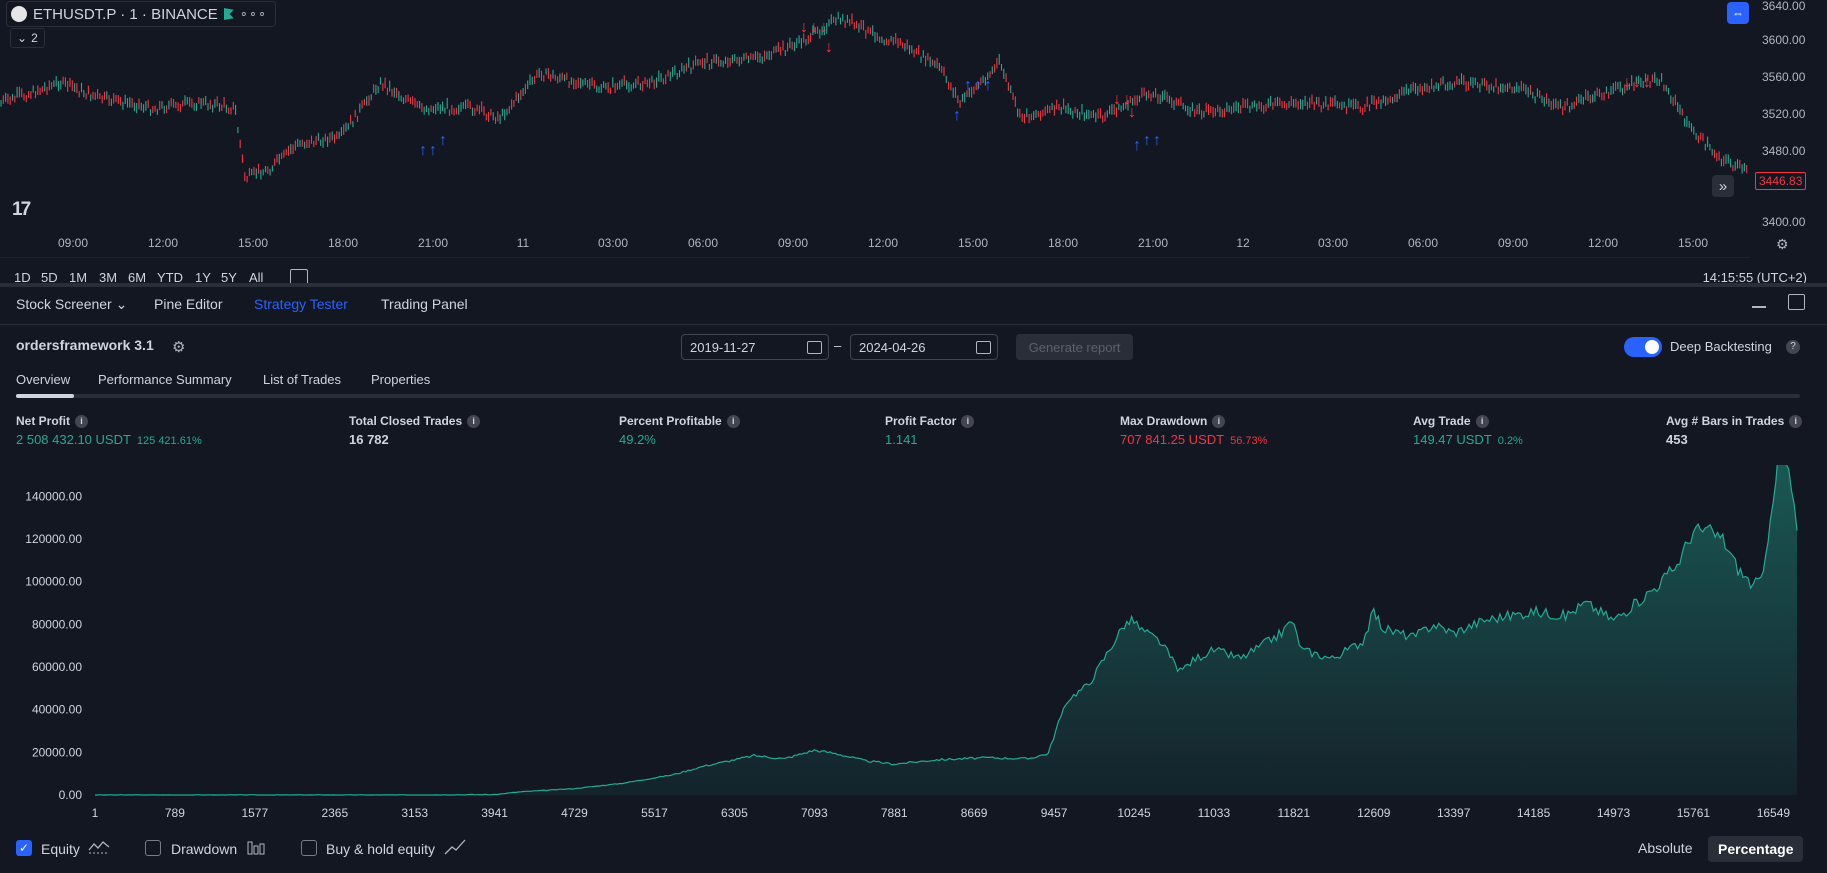 This screenshot has height=873, width=1827. I want to click on range-6m: 6M, so click(137, 277).